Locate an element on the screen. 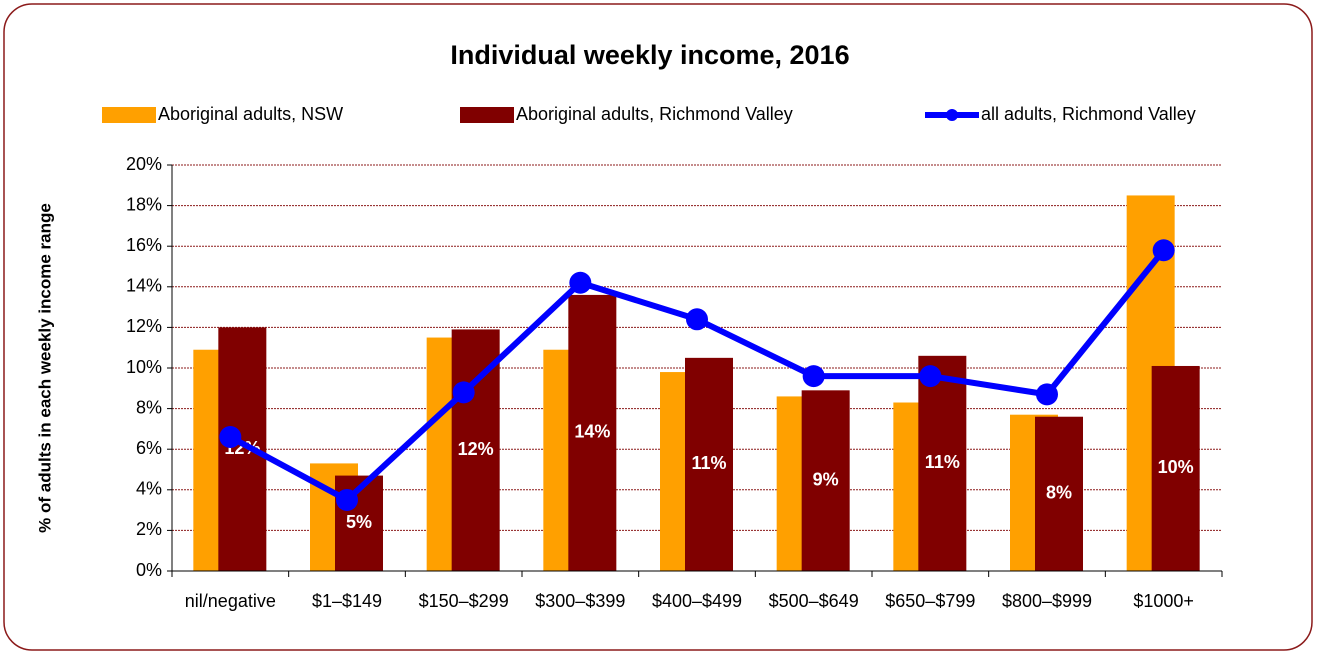  chart-title: Individual weekly income, 2016 is located at coordinates (649, 55).